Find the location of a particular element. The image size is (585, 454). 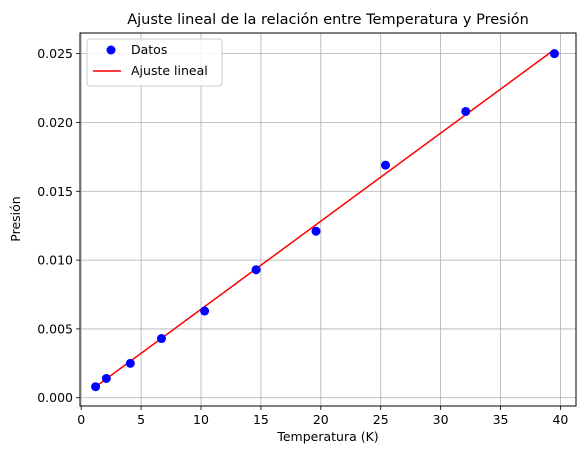

y-tick-label: 0.025 is located at coordinates (55, 53).